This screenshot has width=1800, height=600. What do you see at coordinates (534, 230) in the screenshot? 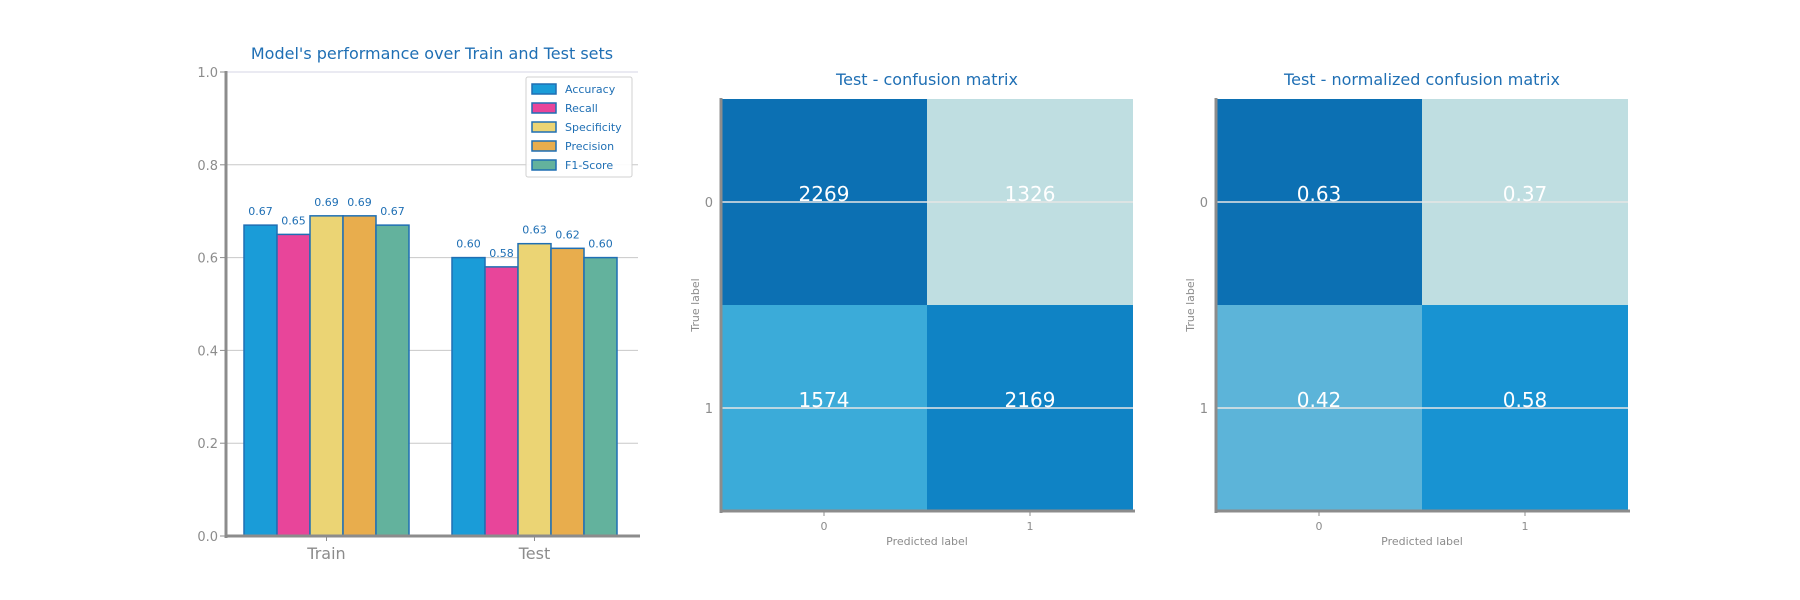
I see `data-label: 0.63` at bounding box center [534, 230].